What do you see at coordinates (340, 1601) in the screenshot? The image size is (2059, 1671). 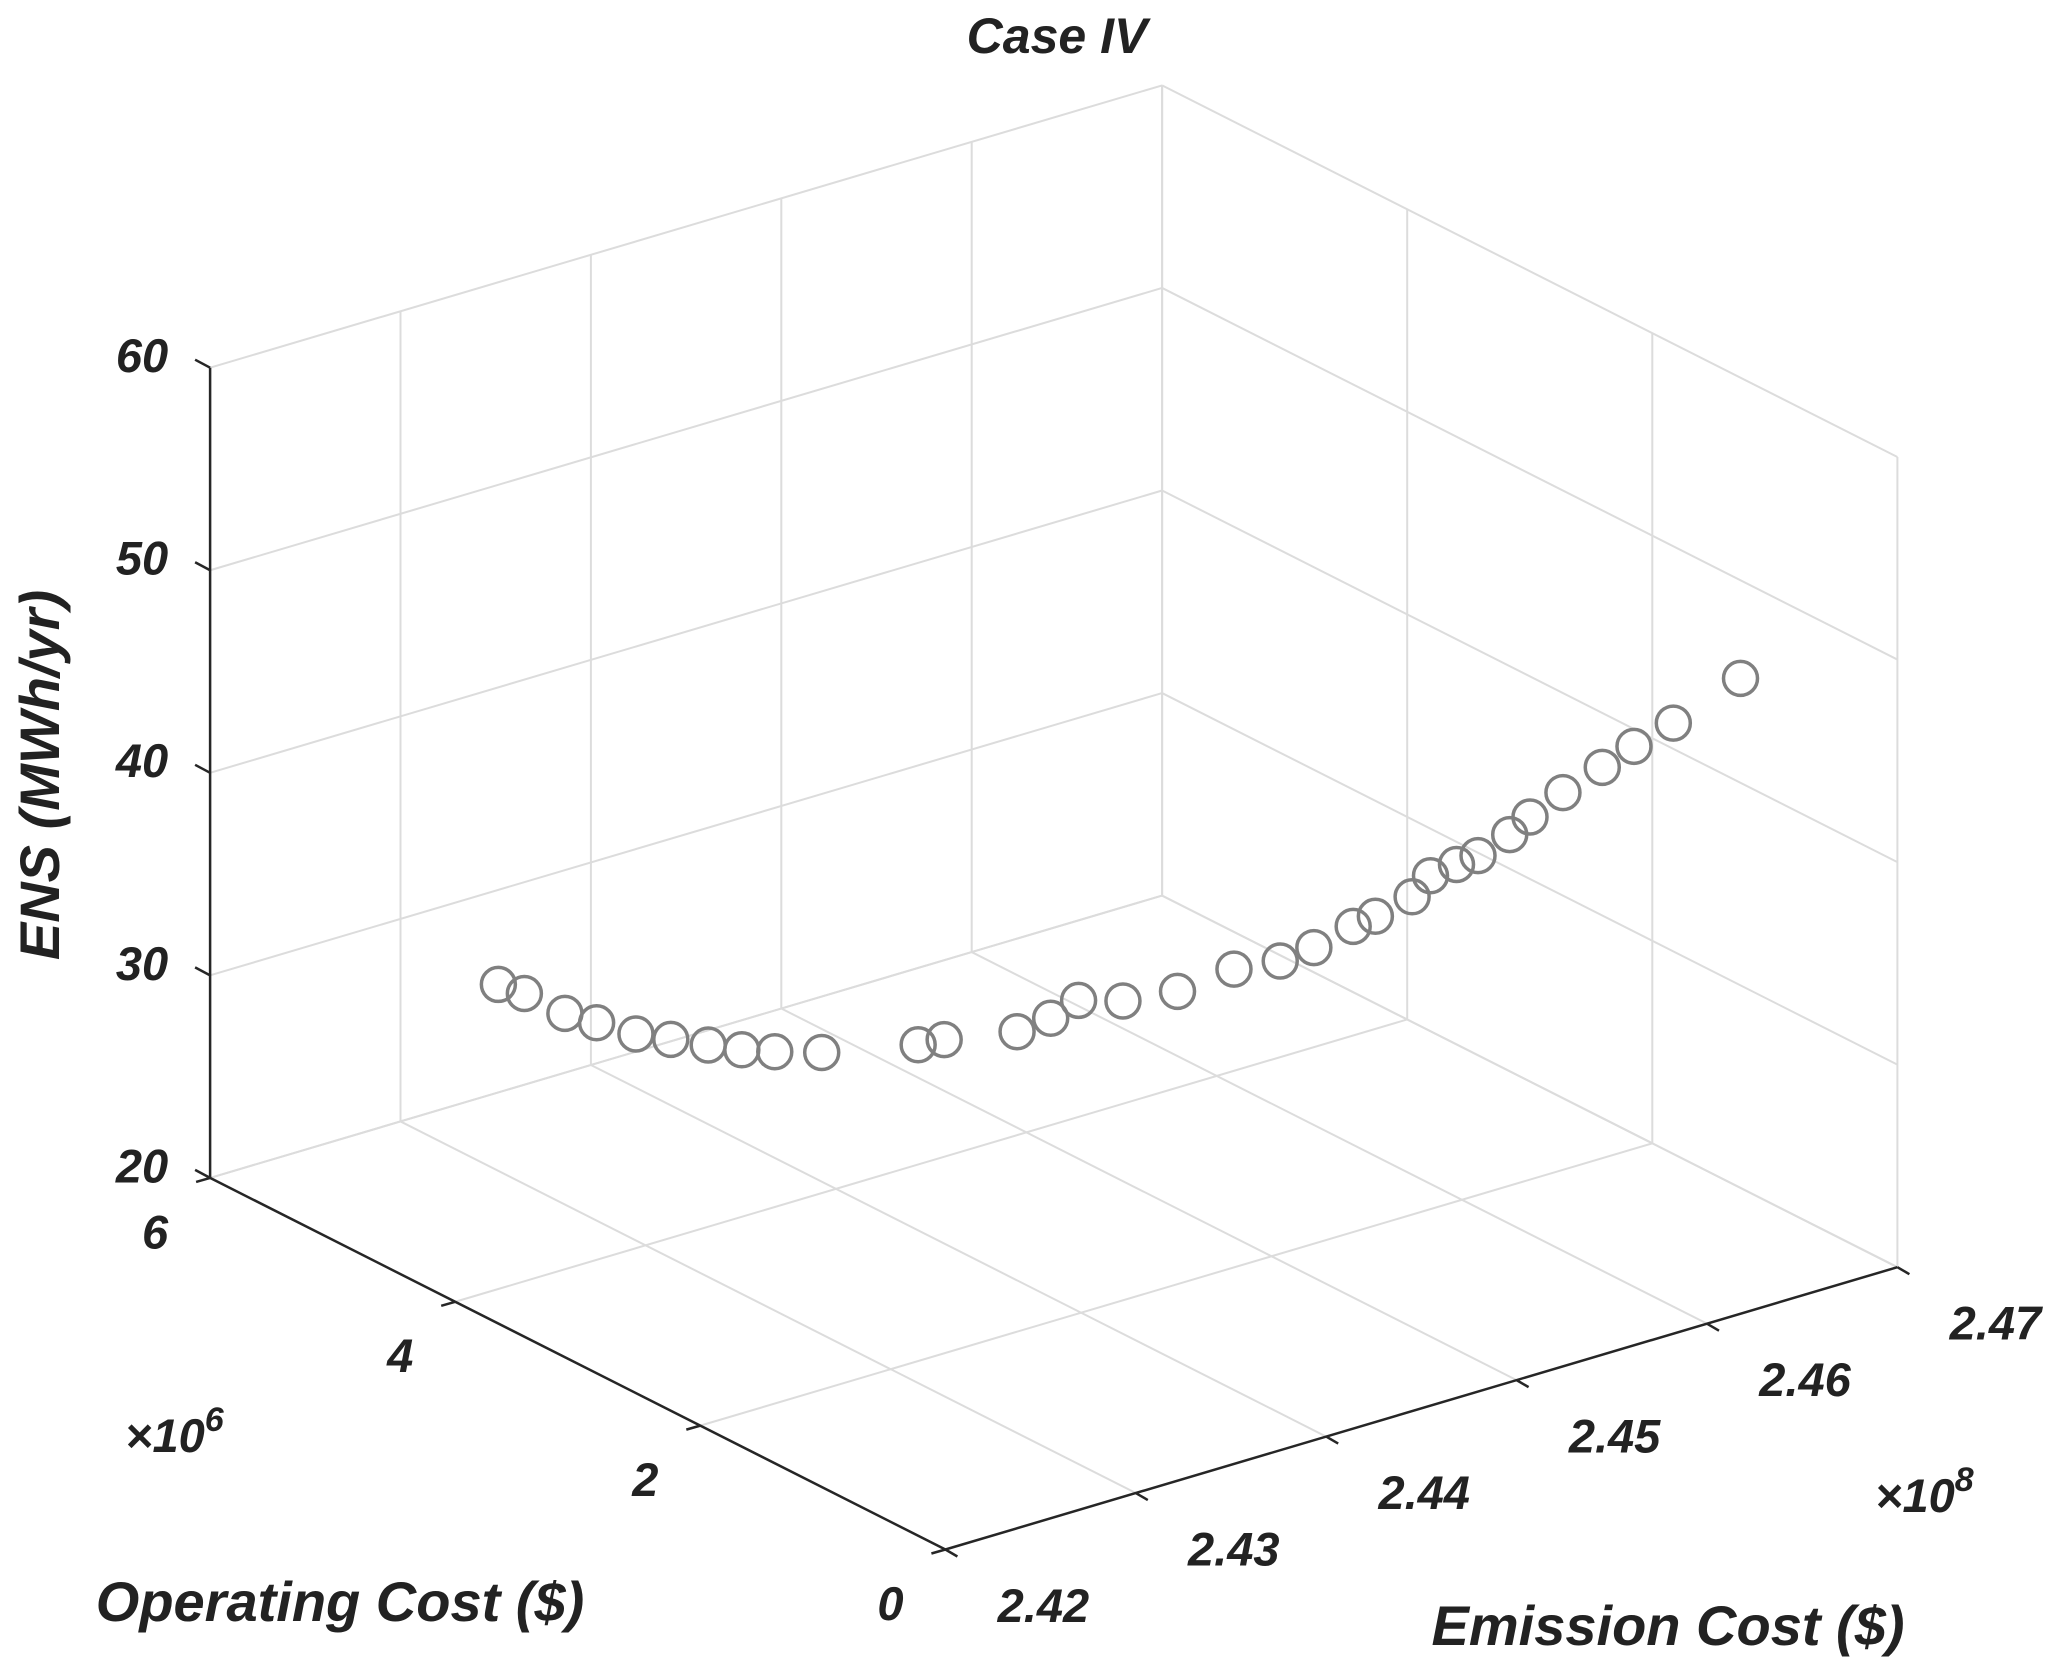 I see `x-axis-label: Operating Cost ($)` at bounding box center [340, 1601].